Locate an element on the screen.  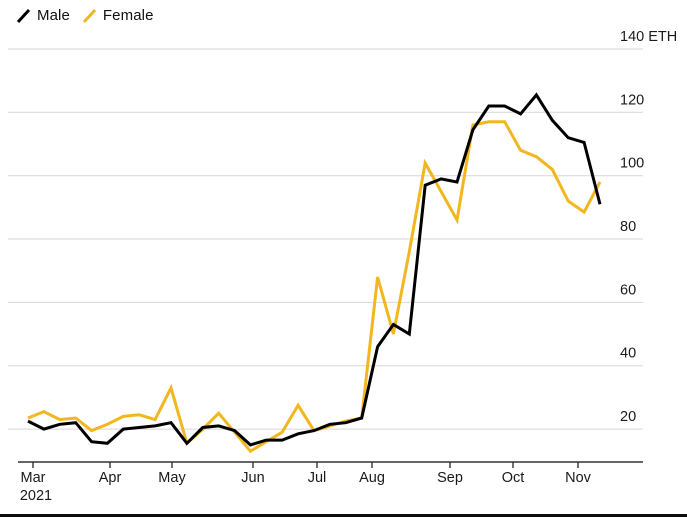
y-axis-label-100: 100 is located at coordinates (632, 164).